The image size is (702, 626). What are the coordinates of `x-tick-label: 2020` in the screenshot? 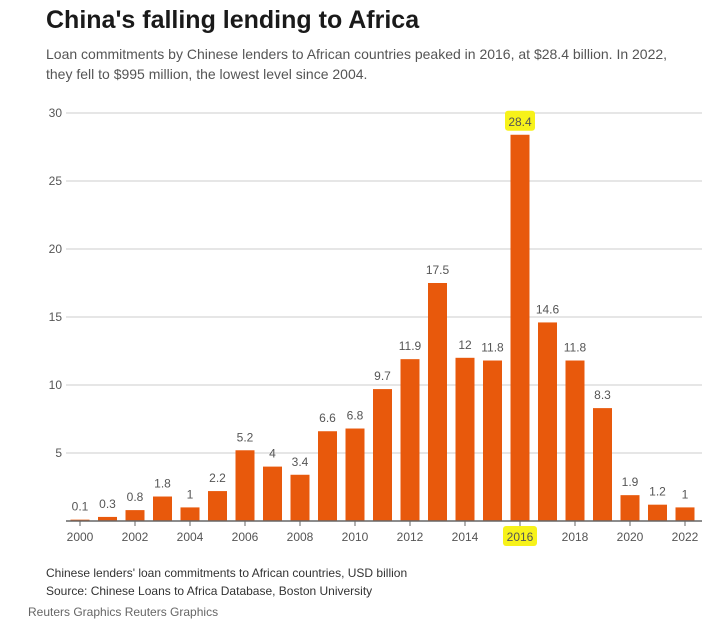 It's located at (630, 537).